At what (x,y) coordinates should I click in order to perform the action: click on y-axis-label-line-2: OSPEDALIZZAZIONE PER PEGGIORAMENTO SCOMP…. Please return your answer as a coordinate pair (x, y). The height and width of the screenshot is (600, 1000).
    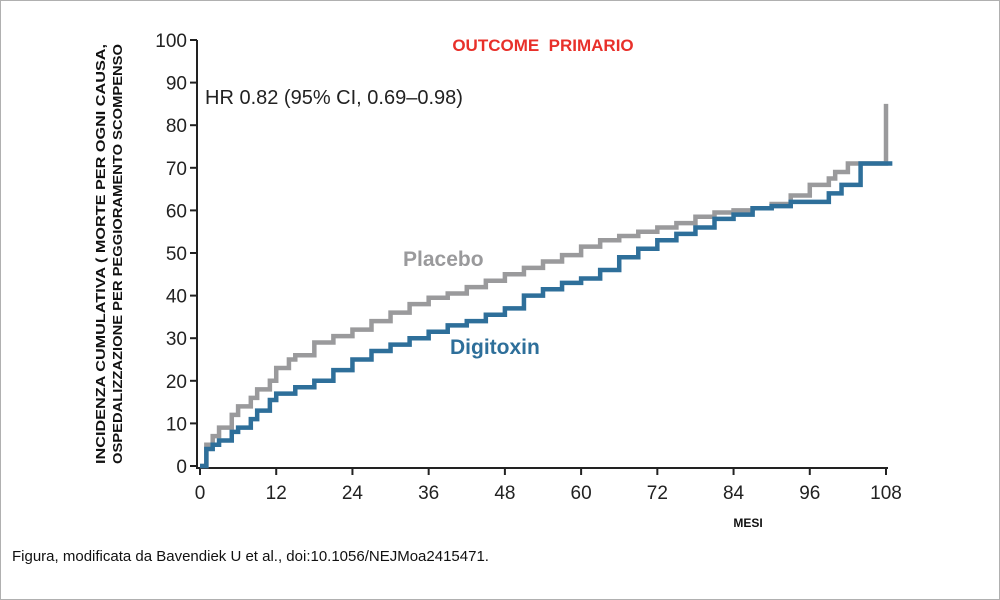
    Looking at the image, I should click on (118, 254).